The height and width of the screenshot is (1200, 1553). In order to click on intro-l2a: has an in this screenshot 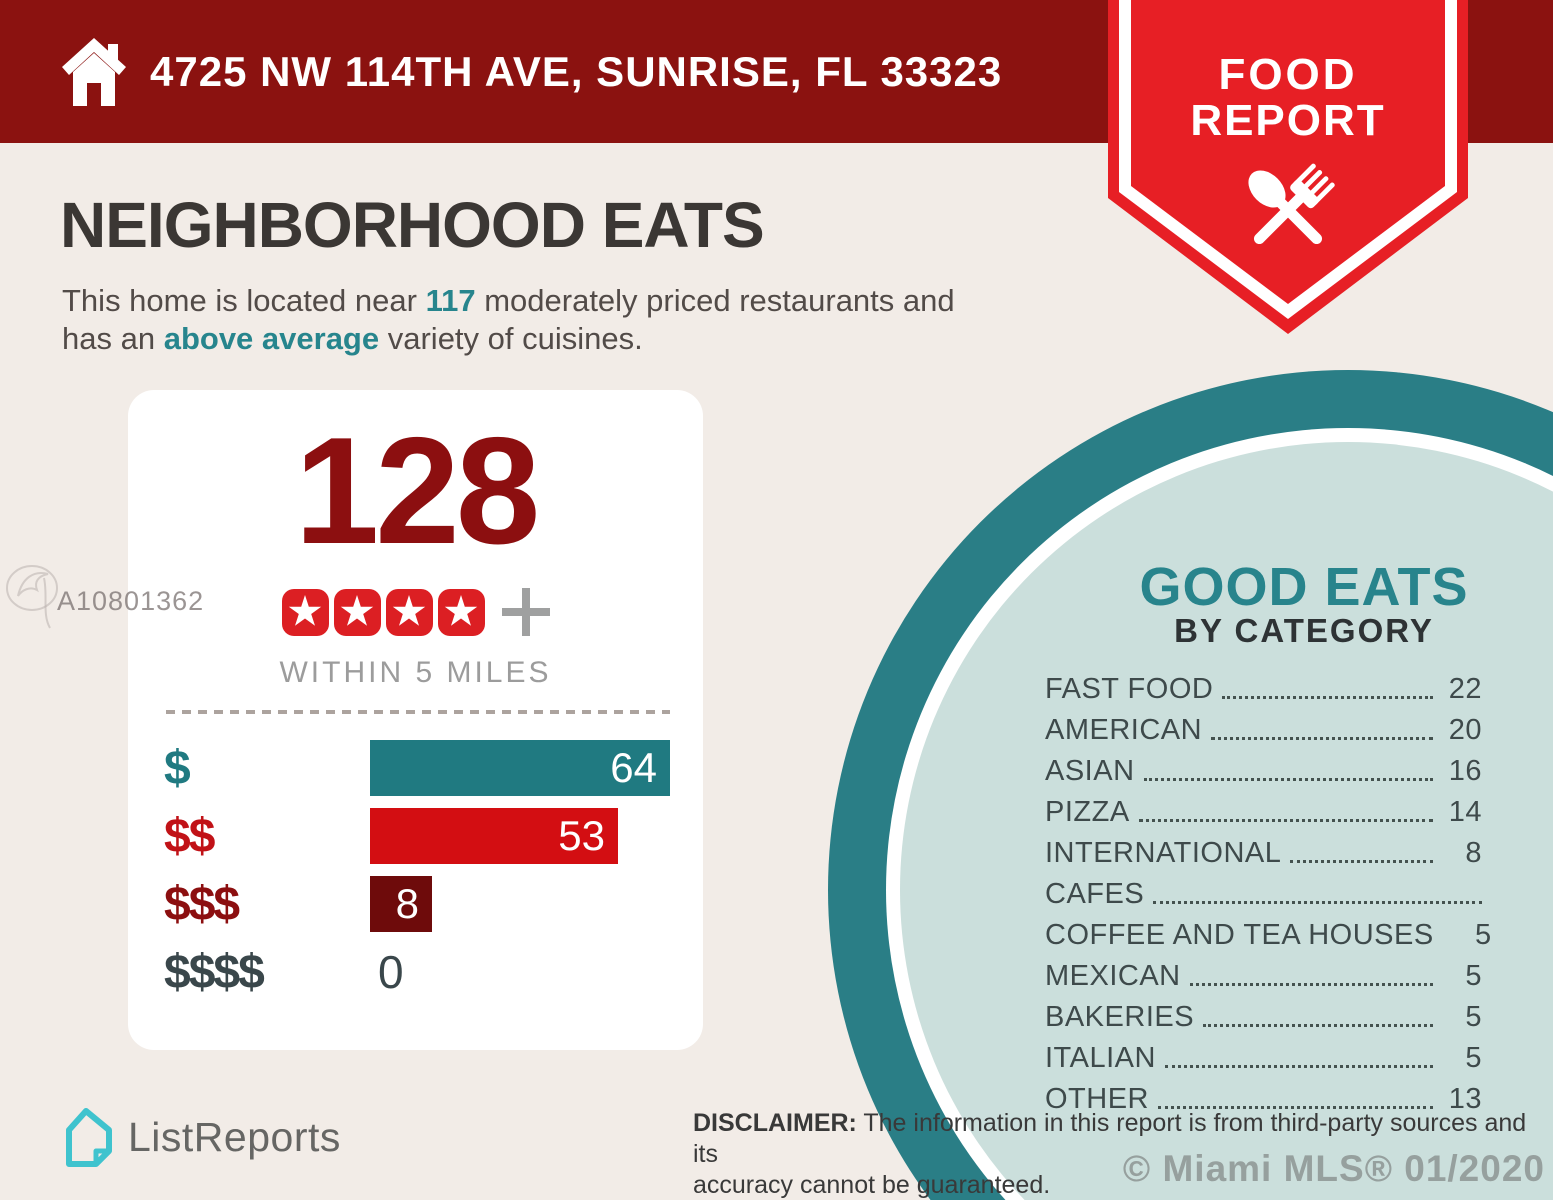, I will do `click(113, 338)`.